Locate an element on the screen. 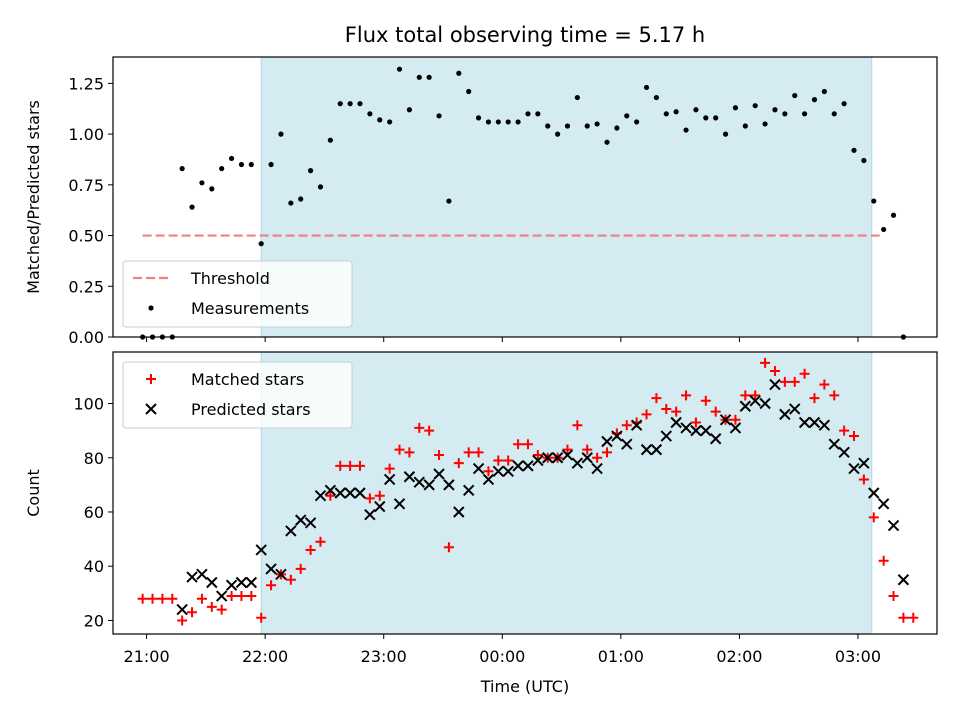  legend-box is located at coordinates (237, 294).